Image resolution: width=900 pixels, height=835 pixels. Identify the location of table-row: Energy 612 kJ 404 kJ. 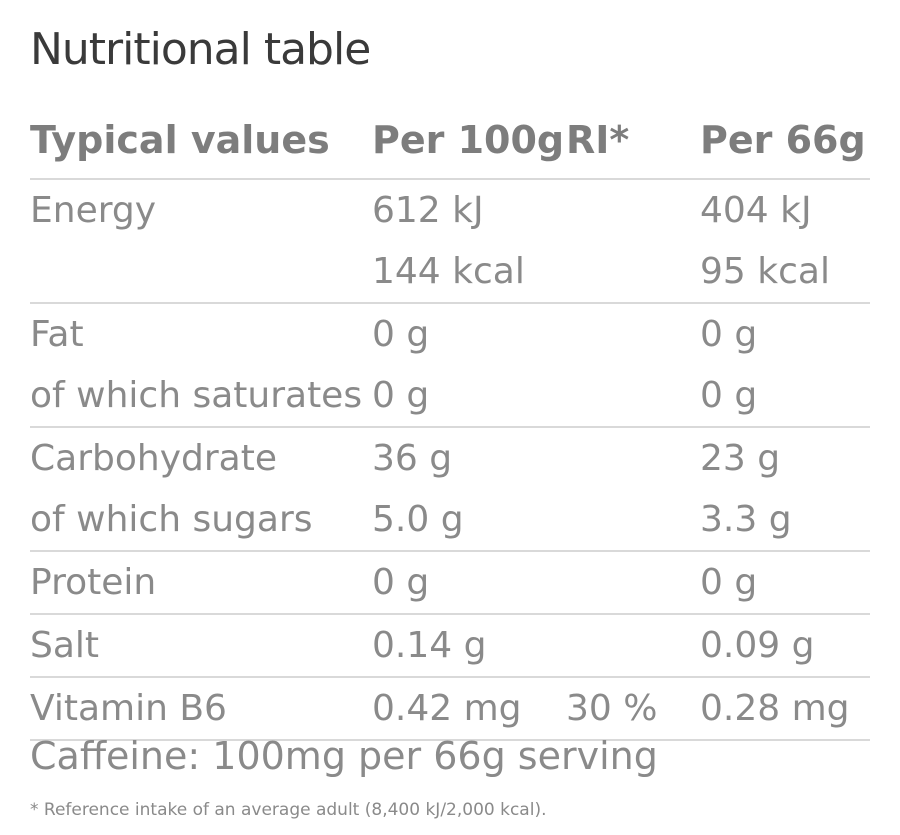
(450, 210).